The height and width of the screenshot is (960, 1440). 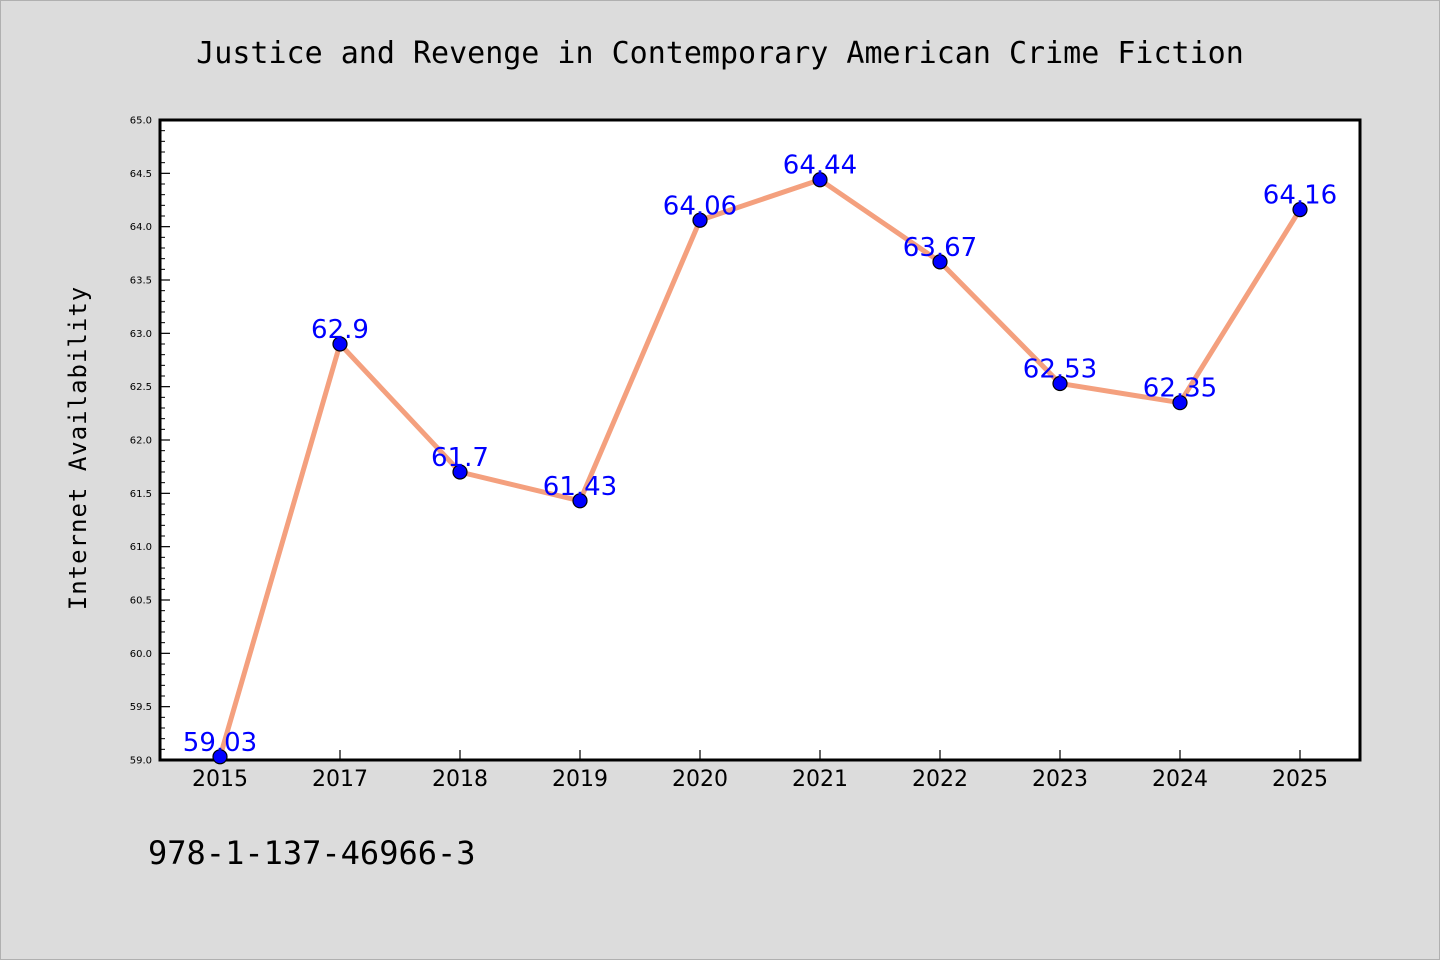 I want to click on x-tick-label: 2021, so click(x=820, y=779).